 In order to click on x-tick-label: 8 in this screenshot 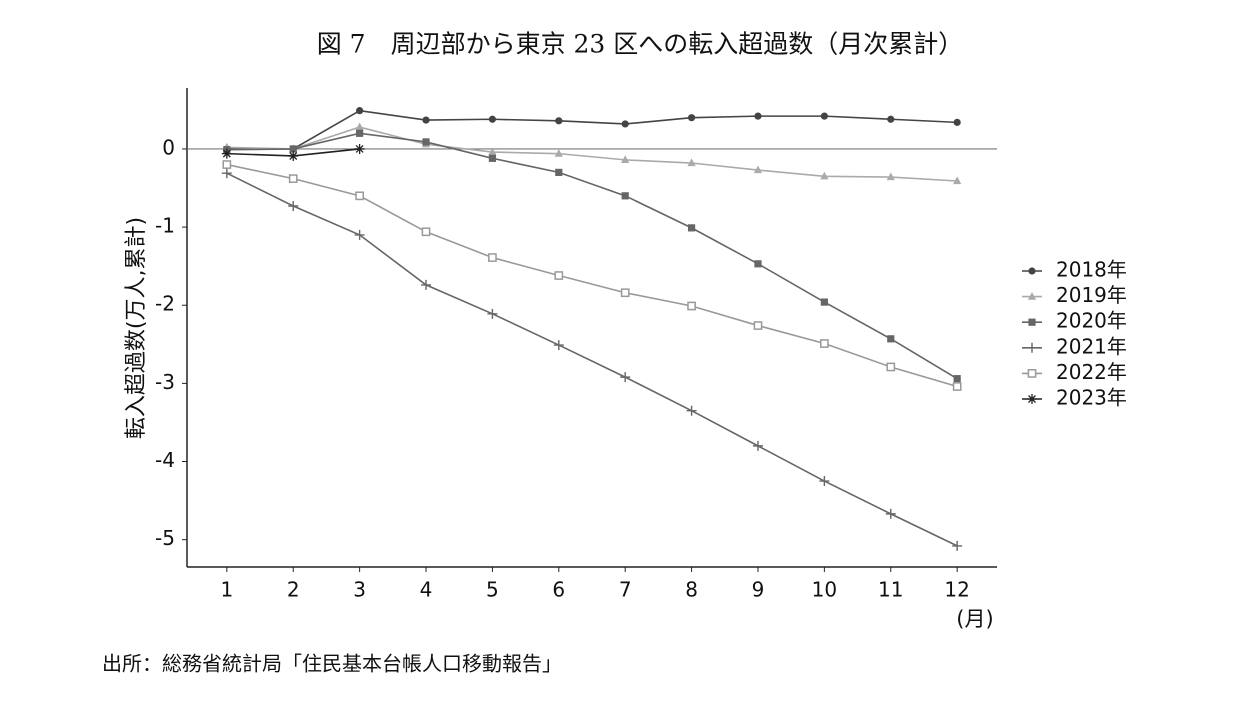, I will do `click(691, 590)`.